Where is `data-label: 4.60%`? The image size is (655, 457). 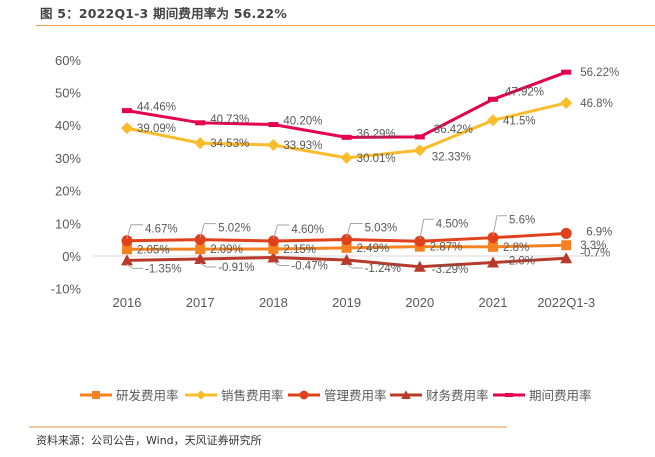 data-label: 4.60% is located at coordinates (307, 230).